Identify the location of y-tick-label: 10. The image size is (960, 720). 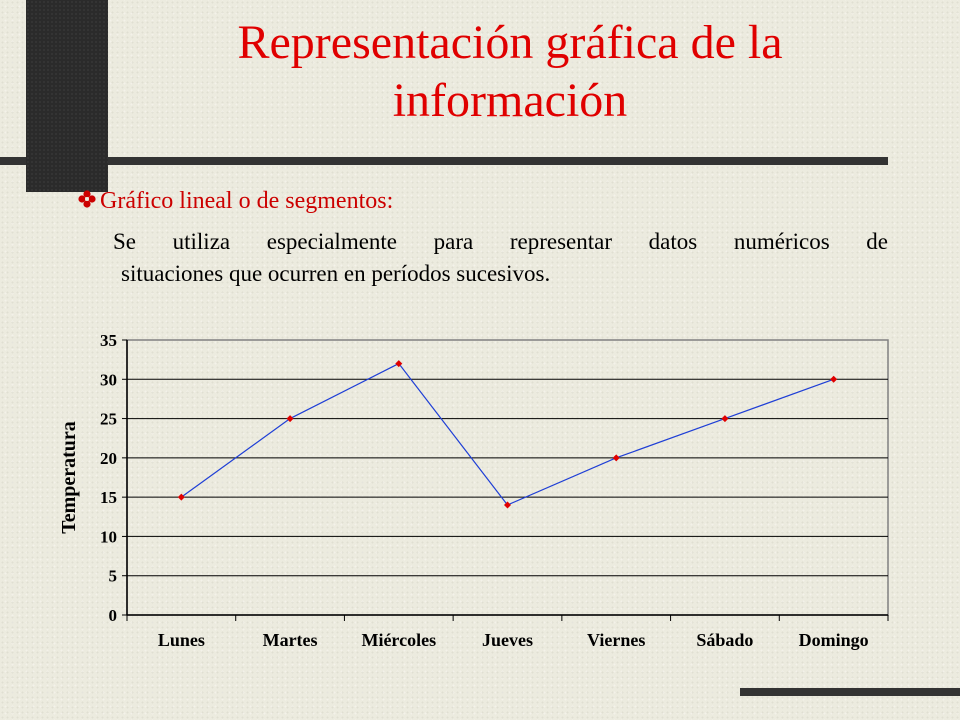
(108, 536).